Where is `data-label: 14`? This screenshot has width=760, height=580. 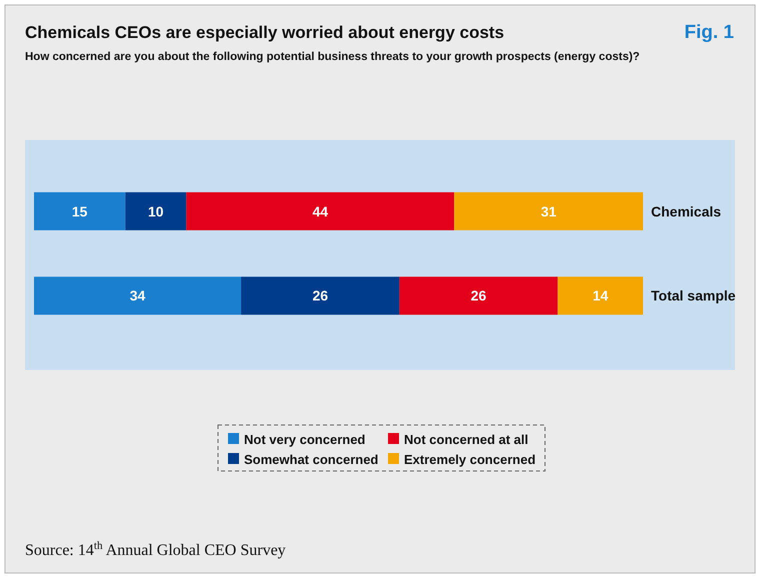
data-label: 14 is located at coordinates (600, 296).